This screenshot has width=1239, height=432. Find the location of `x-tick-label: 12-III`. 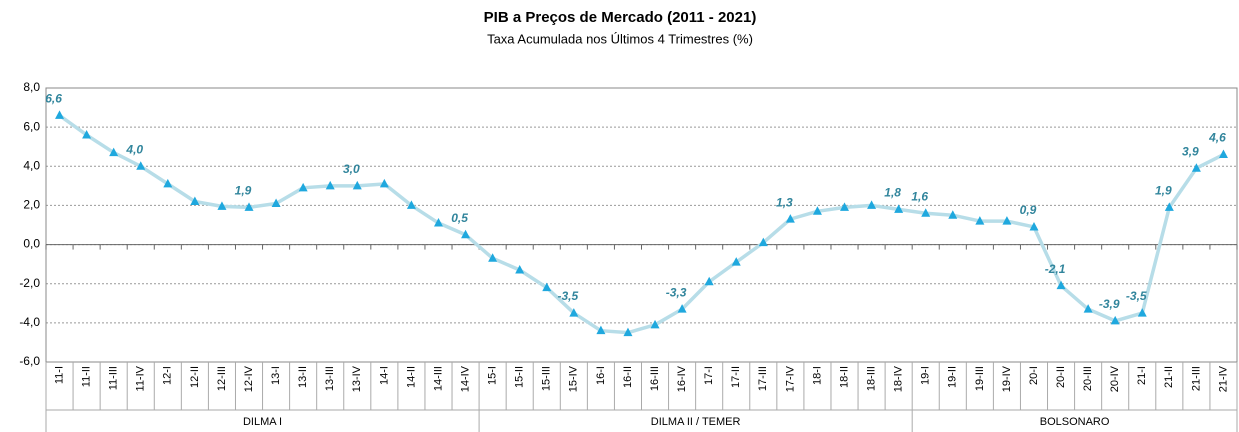

x-tick-label: 12-III is located at coordinates (222, 378).